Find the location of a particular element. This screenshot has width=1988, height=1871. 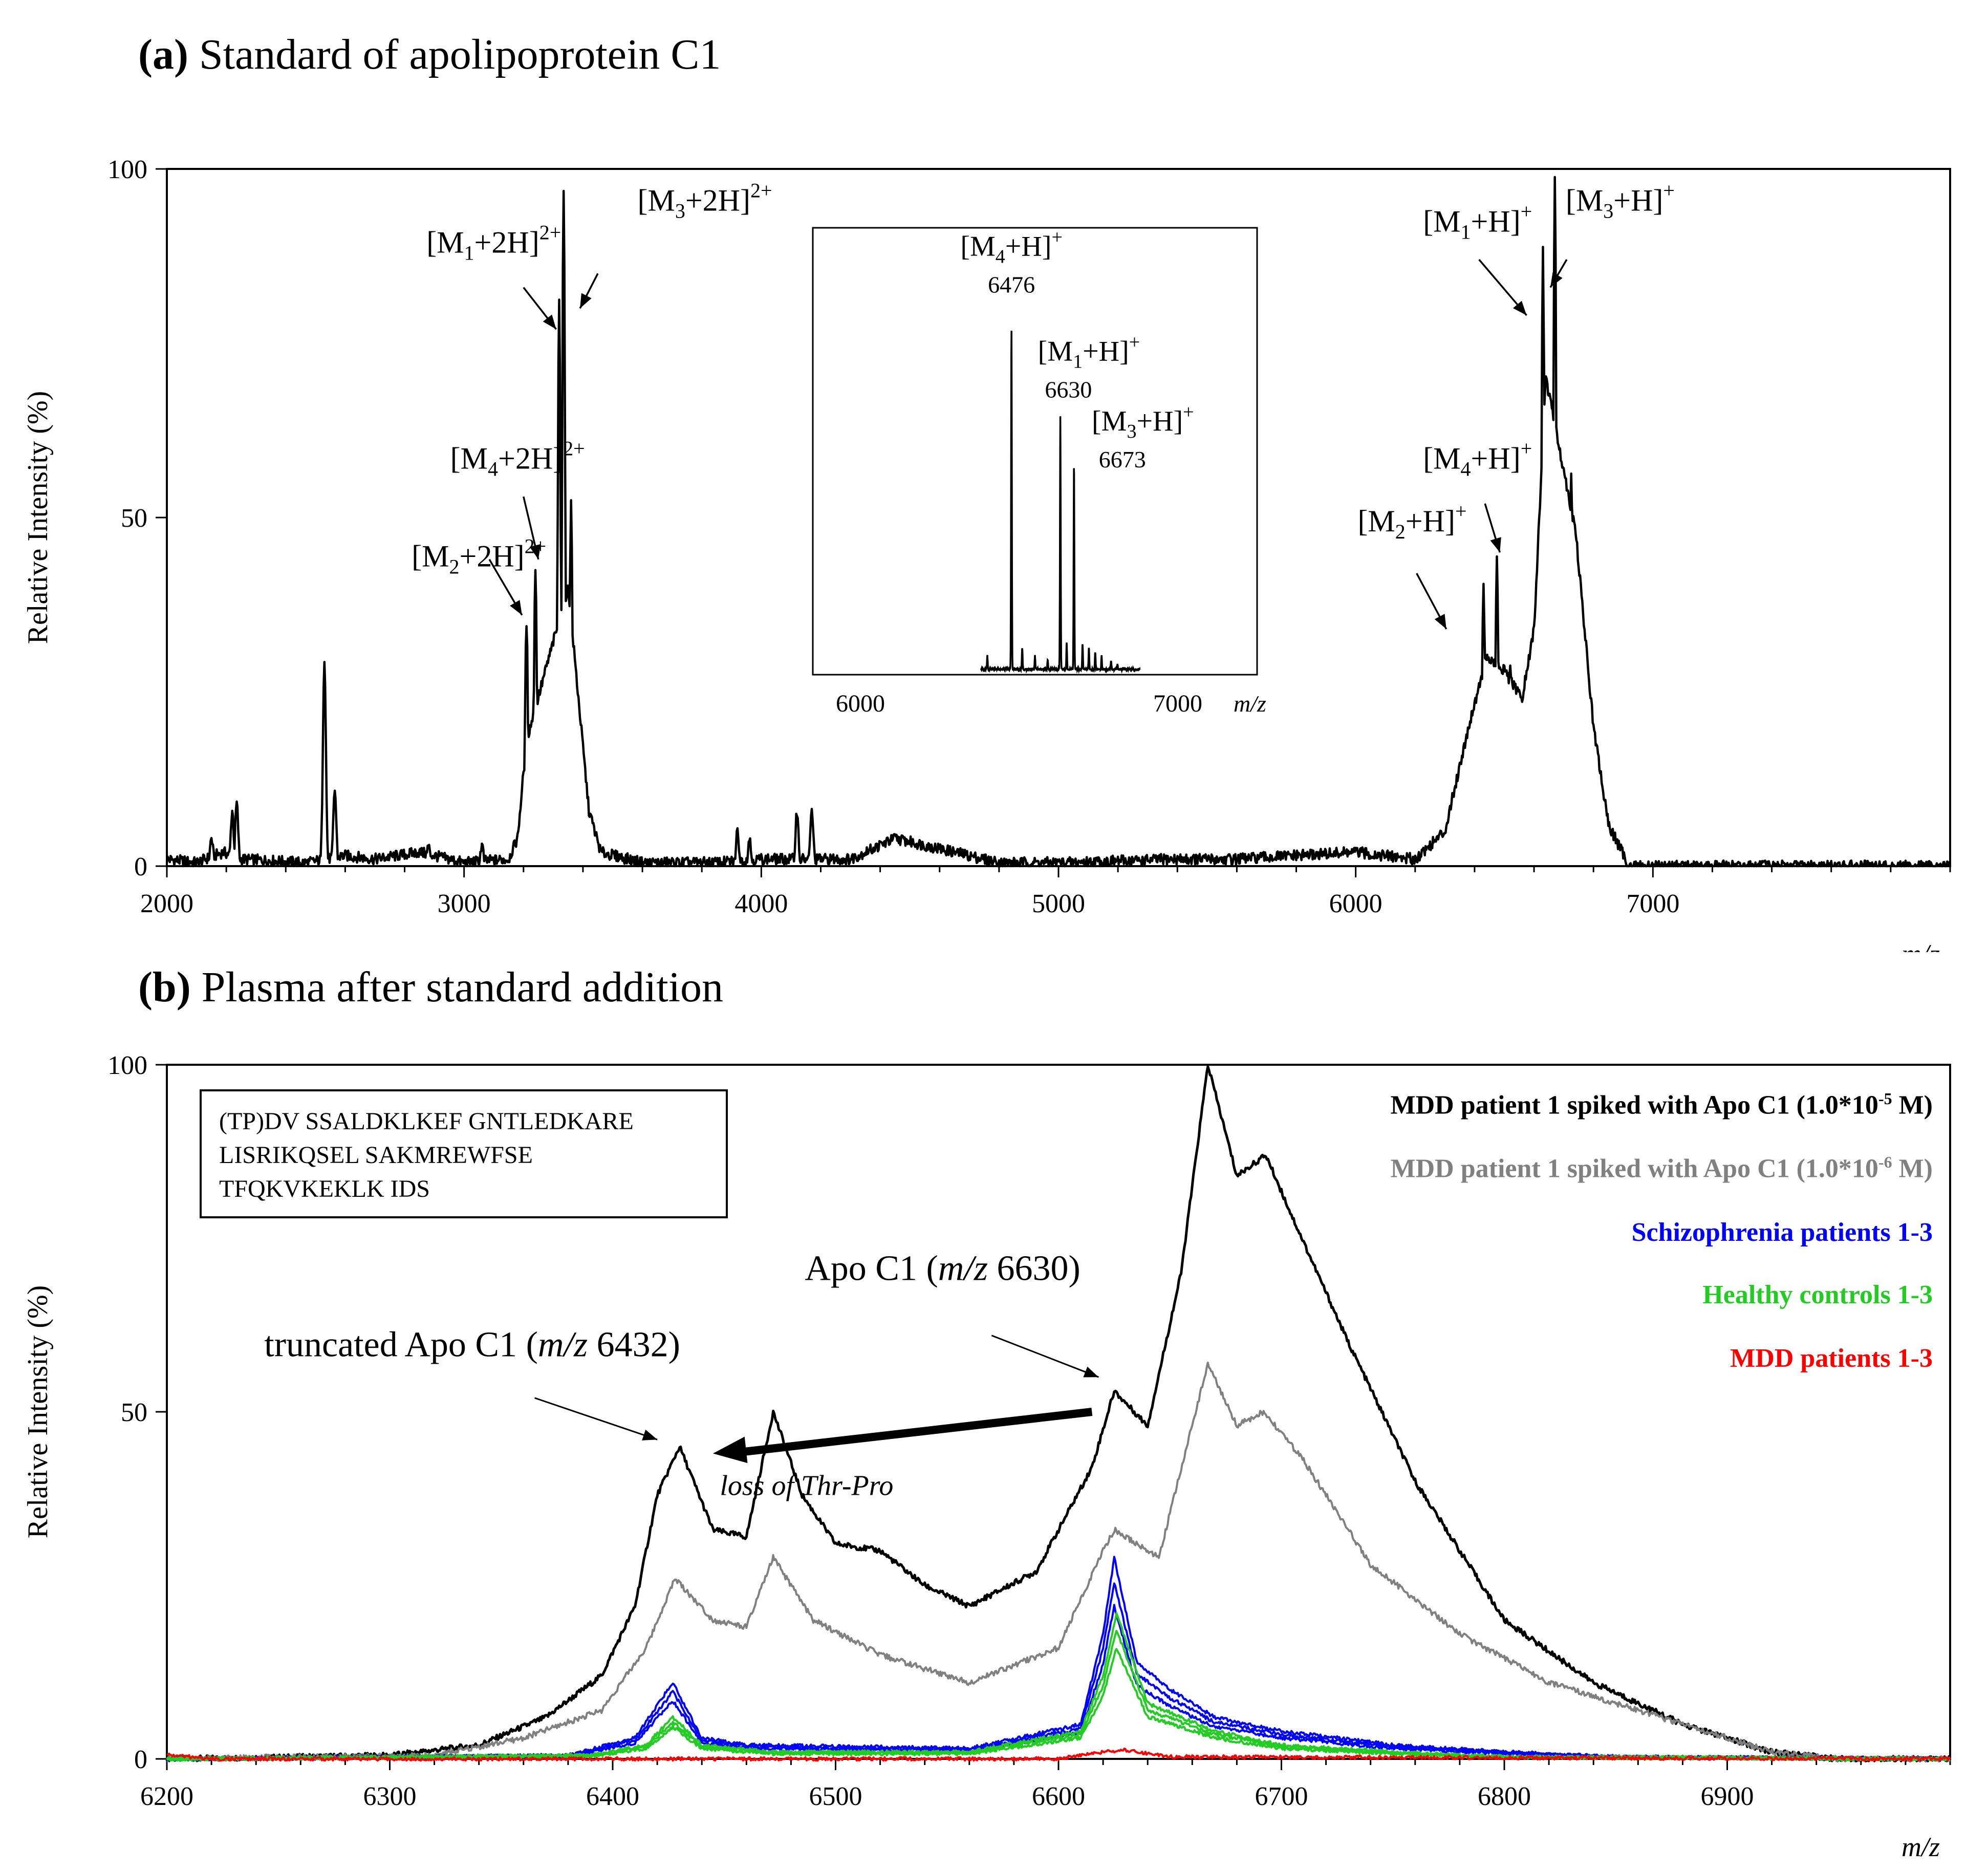

peak-label: [M4+2H]2+ is located at coordinates (517, 459).